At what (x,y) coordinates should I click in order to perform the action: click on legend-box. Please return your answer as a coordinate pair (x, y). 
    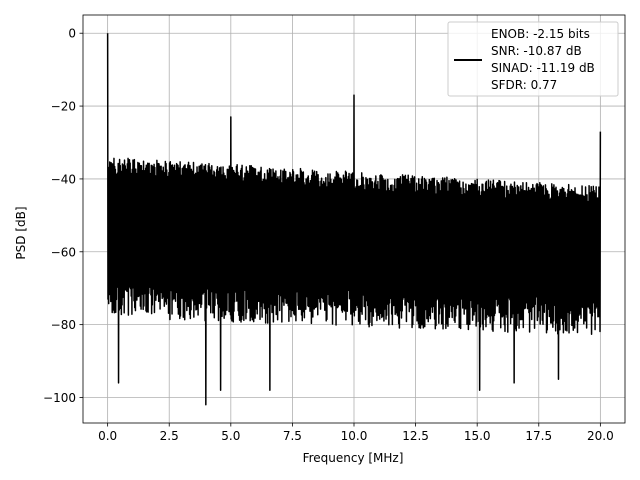
    Looking at the image, I should click on (533, 59).